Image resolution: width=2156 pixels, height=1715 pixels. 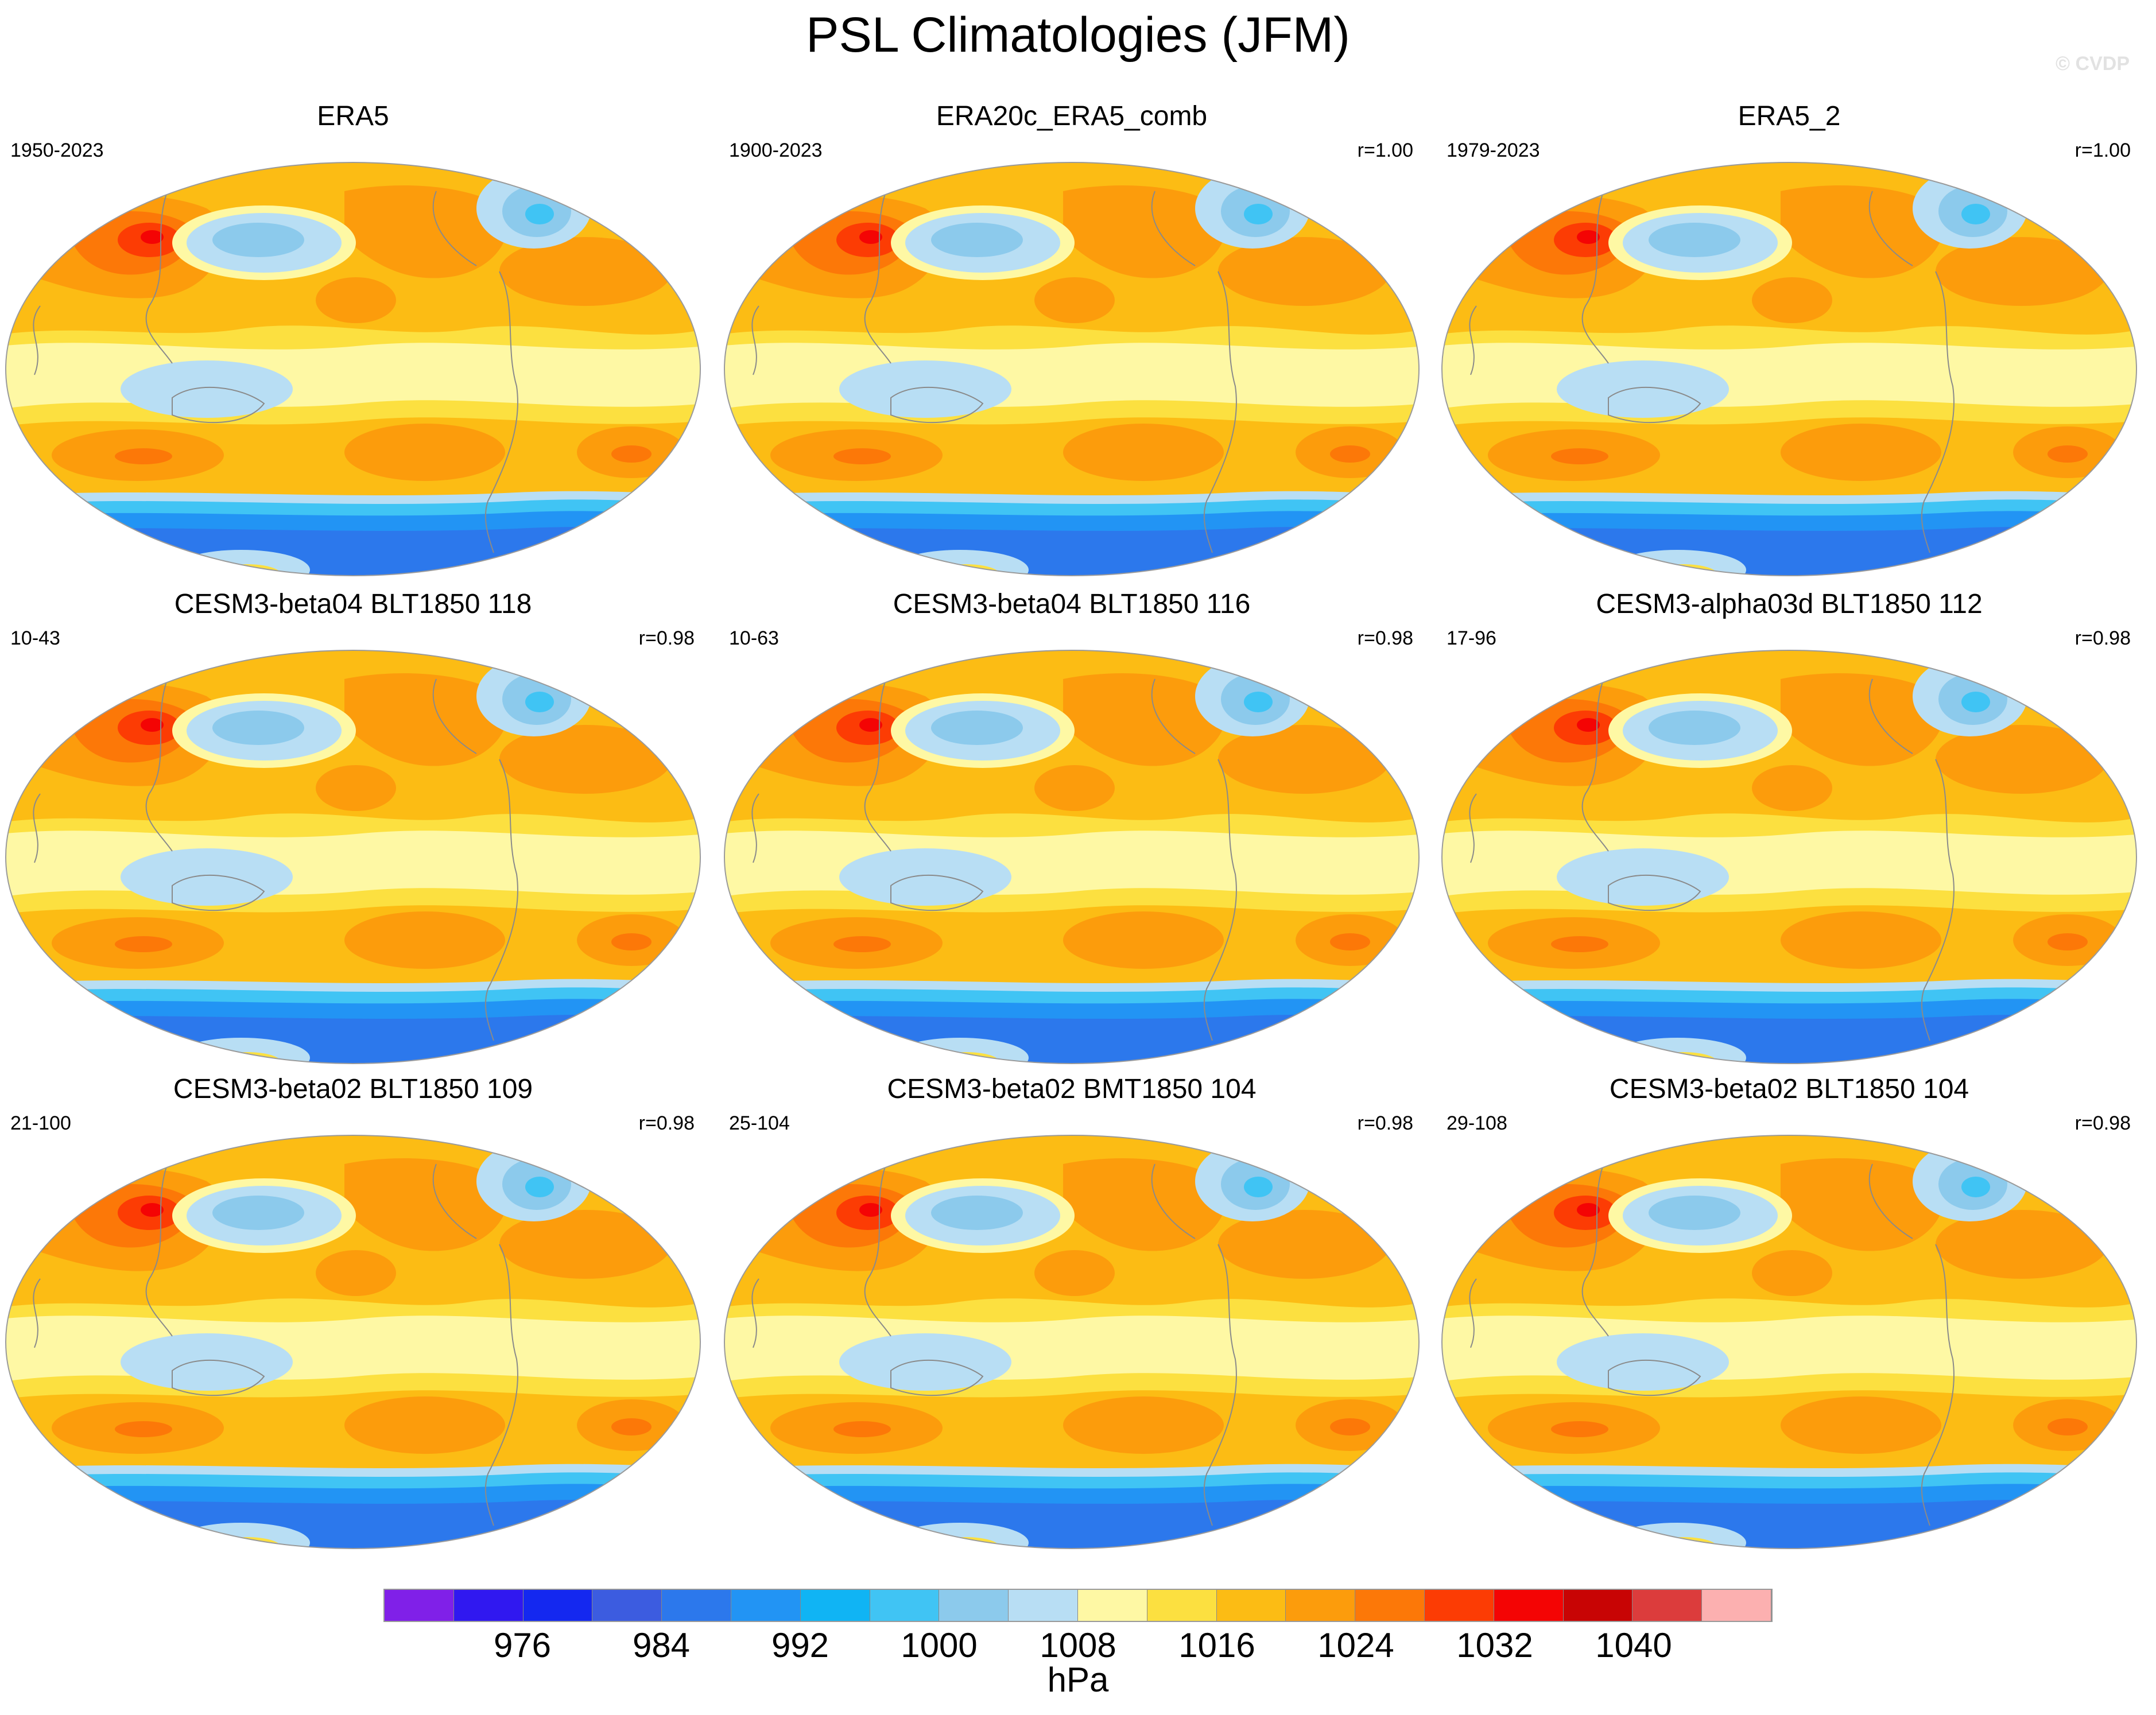 What do you see at coordinates (1078, 1680) in the screenshot?
I see `colorbar-units: hPa` at bounding box center [1078, 1680].